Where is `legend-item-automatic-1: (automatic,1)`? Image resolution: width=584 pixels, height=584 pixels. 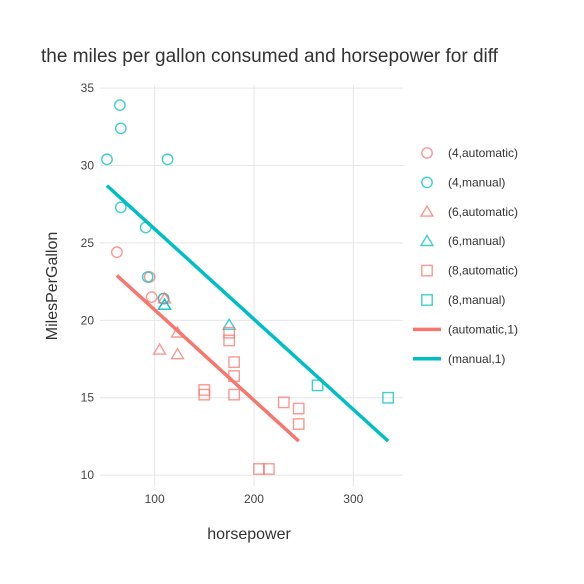
legend-item-automatic-1: (automatic,1) is located at coordinates (465, 329).